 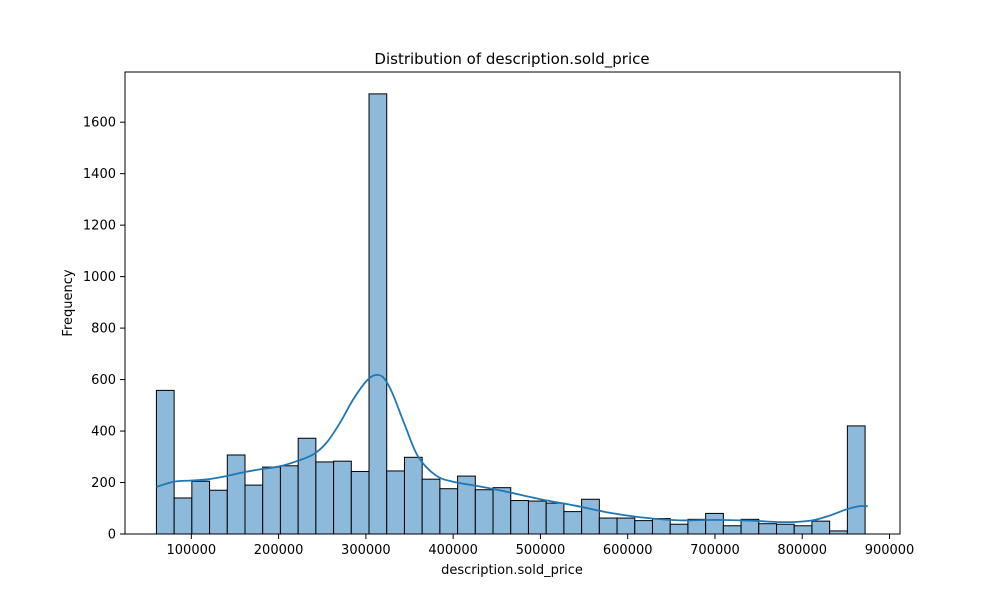 What do you see at coordinates (103, 380) in the screenshot?
I see `y-tick-label: 600` at bounding box center [103, 380].